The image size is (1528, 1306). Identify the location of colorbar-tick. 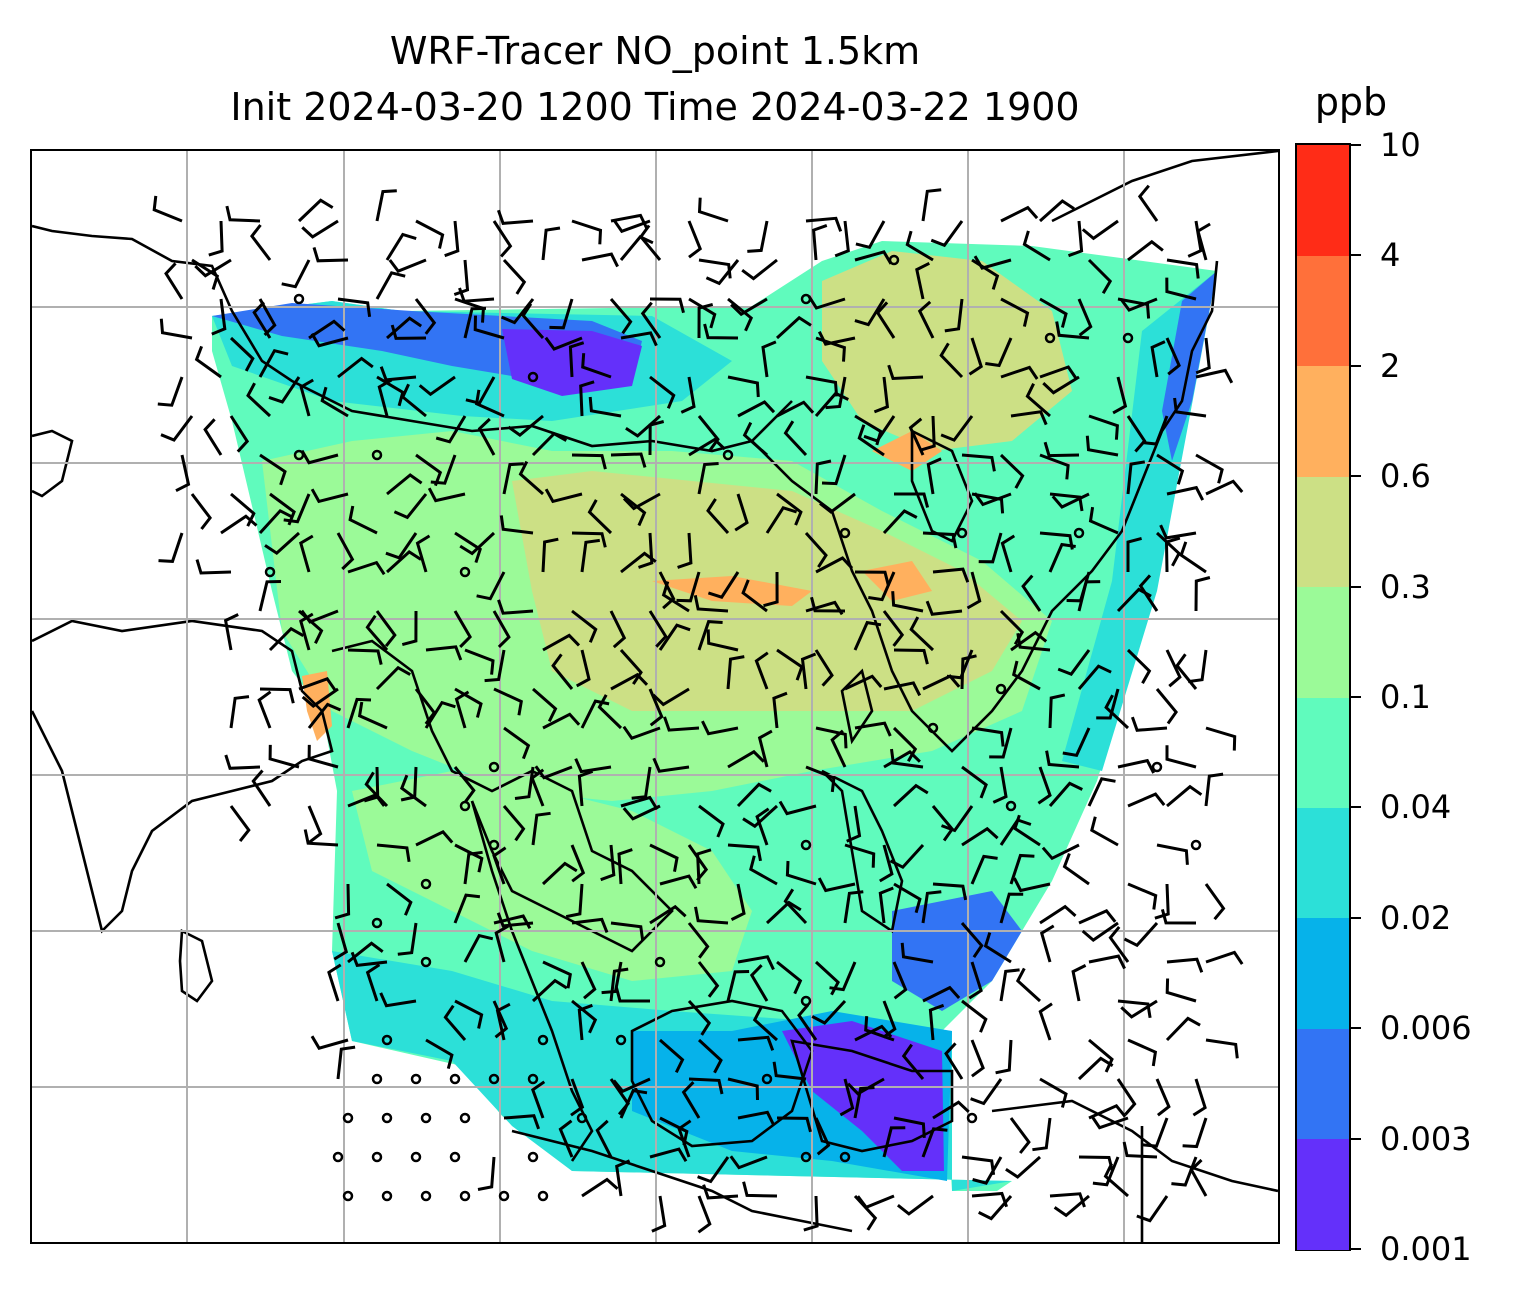
(1356, 917).